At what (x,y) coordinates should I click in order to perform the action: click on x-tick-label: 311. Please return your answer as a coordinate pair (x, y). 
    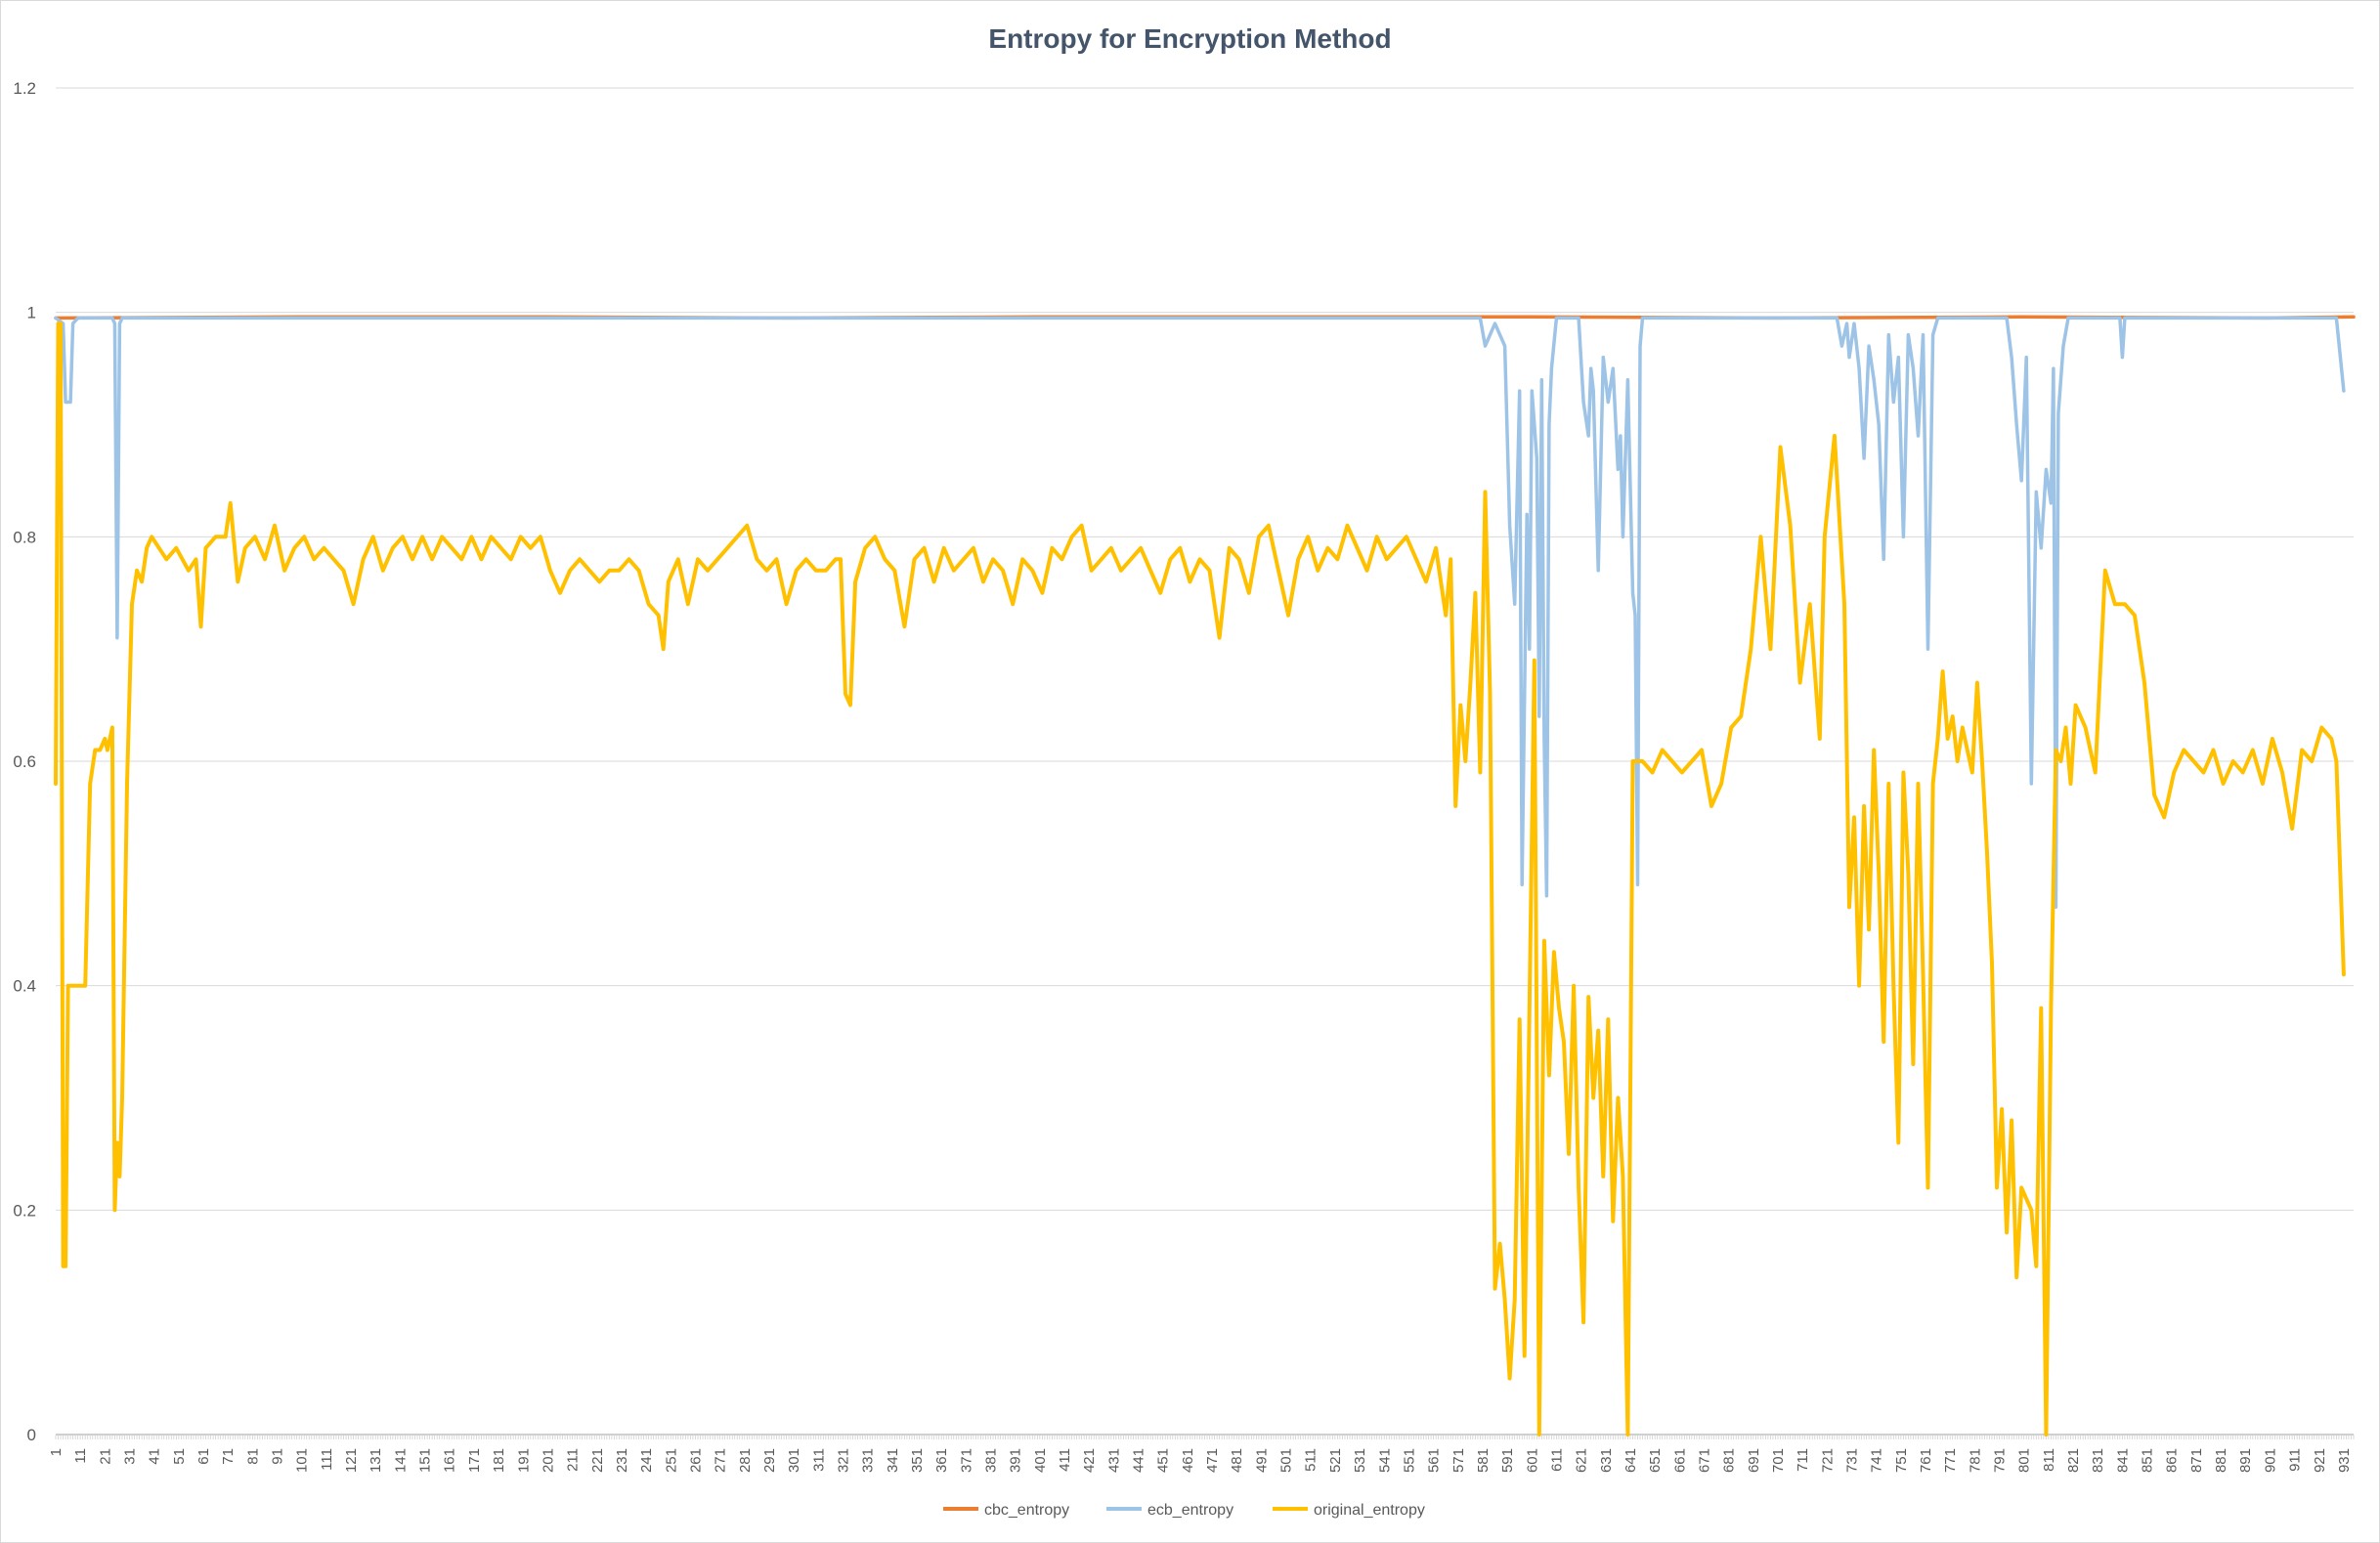
    Looking at the image, I should click on (818, 1460).